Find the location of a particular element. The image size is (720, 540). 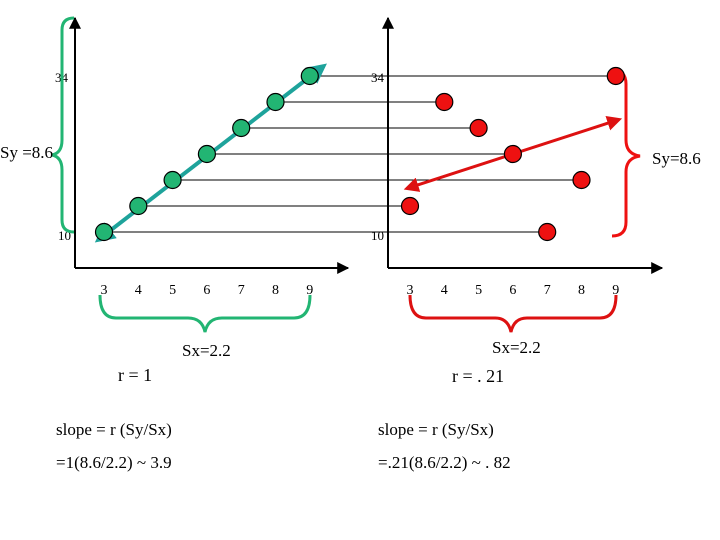

right-y-bottom-tick: 10 is located at coordinates (377, 235).